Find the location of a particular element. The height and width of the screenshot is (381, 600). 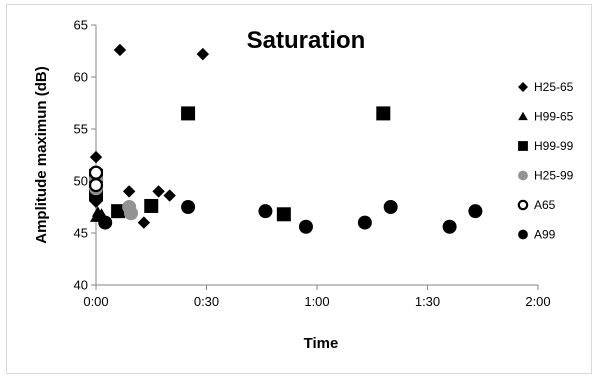

y-tick-label: 65 is located at coordinates (81, 25).